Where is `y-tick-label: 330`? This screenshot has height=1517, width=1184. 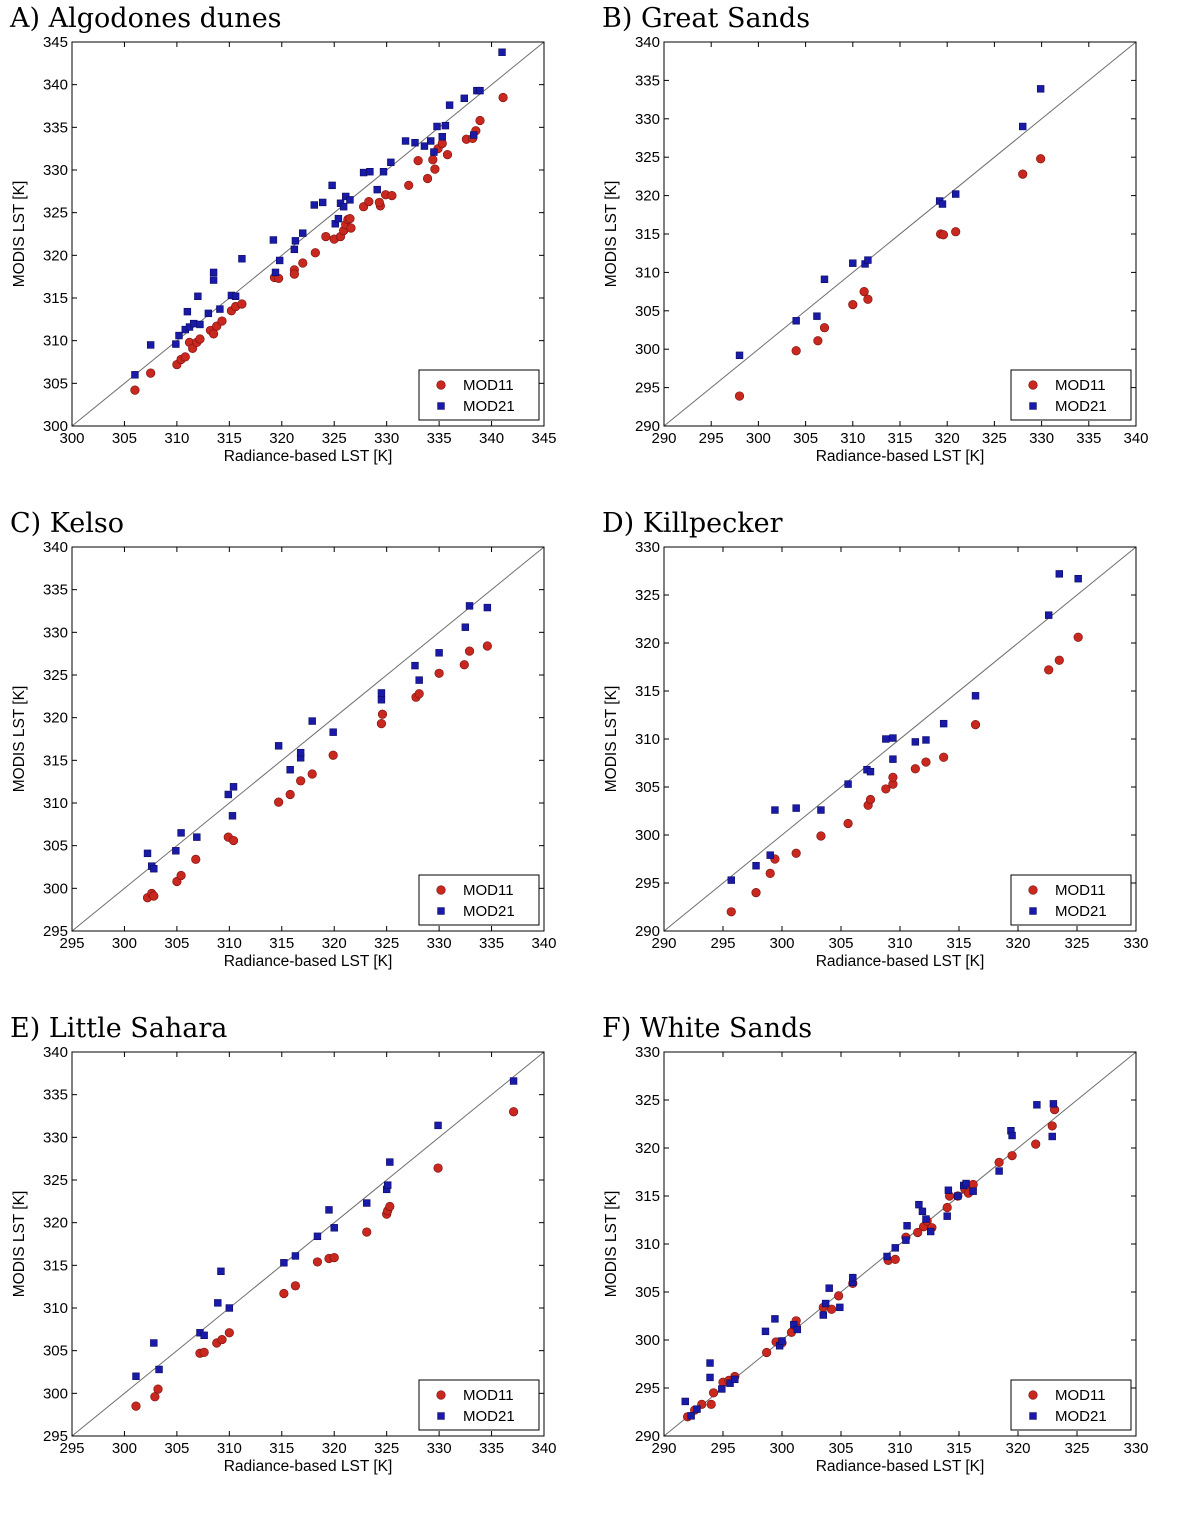
y-tick-label: 330 is located at coordinates (647, 1052).